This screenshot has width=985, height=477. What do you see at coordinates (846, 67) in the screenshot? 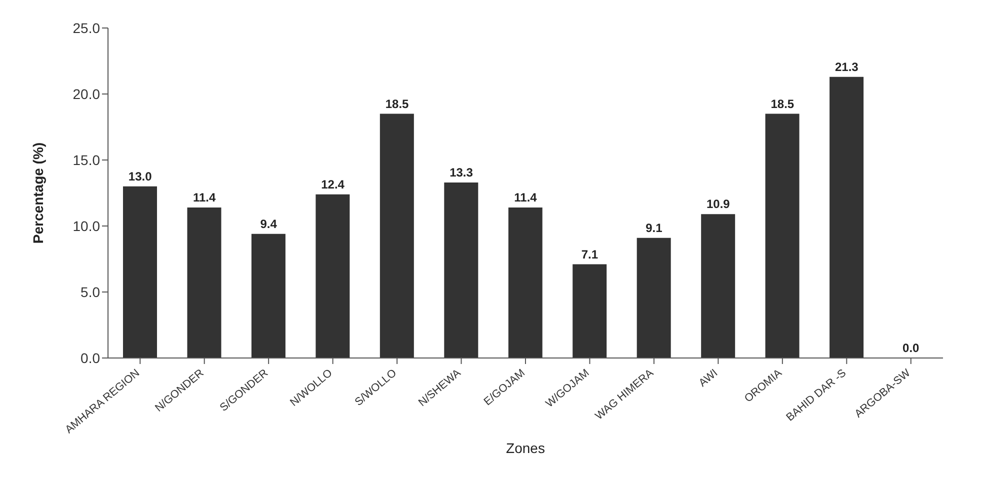
I see `data-label: 21.3` at bounding box center [846, 67].